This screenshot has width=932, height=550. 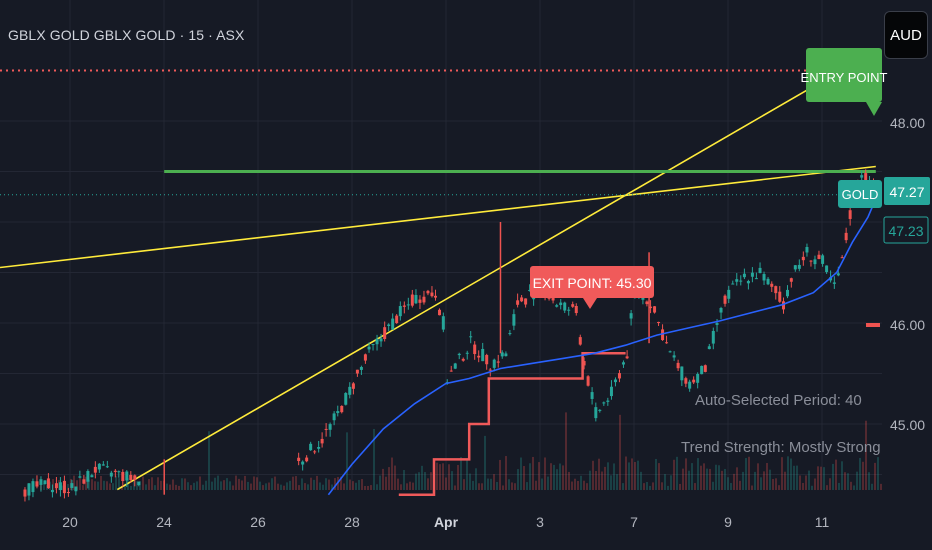 What do you see at coordinates (907, 325) in the screenshot?
I see `y-tick-label: 46.00` at bounding box center [907, 325].